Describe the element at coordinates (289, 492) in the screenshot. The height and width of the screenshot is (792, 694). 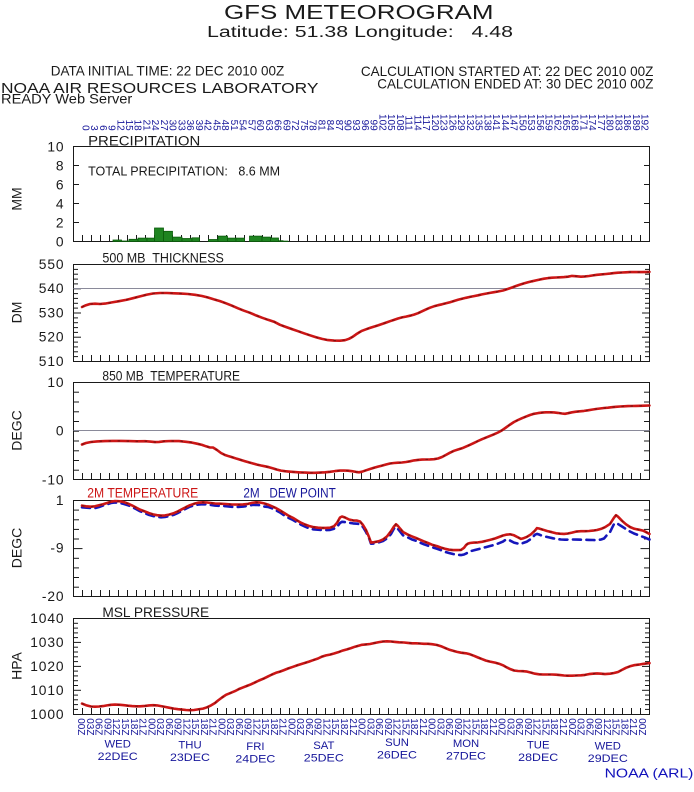
I see `svg-text: 2M DEW POINT` at that location.